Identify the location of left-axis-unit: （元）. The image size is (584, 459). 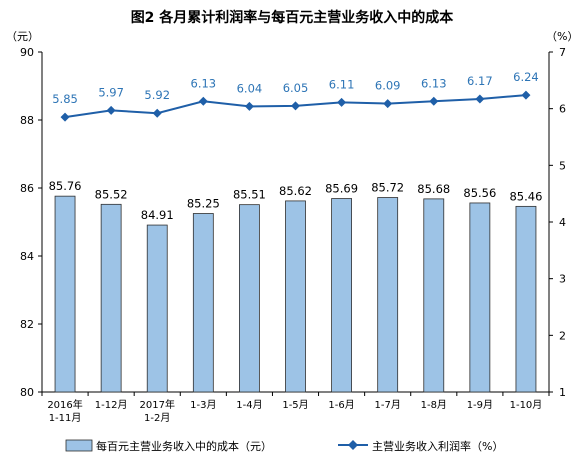
(22, 36).